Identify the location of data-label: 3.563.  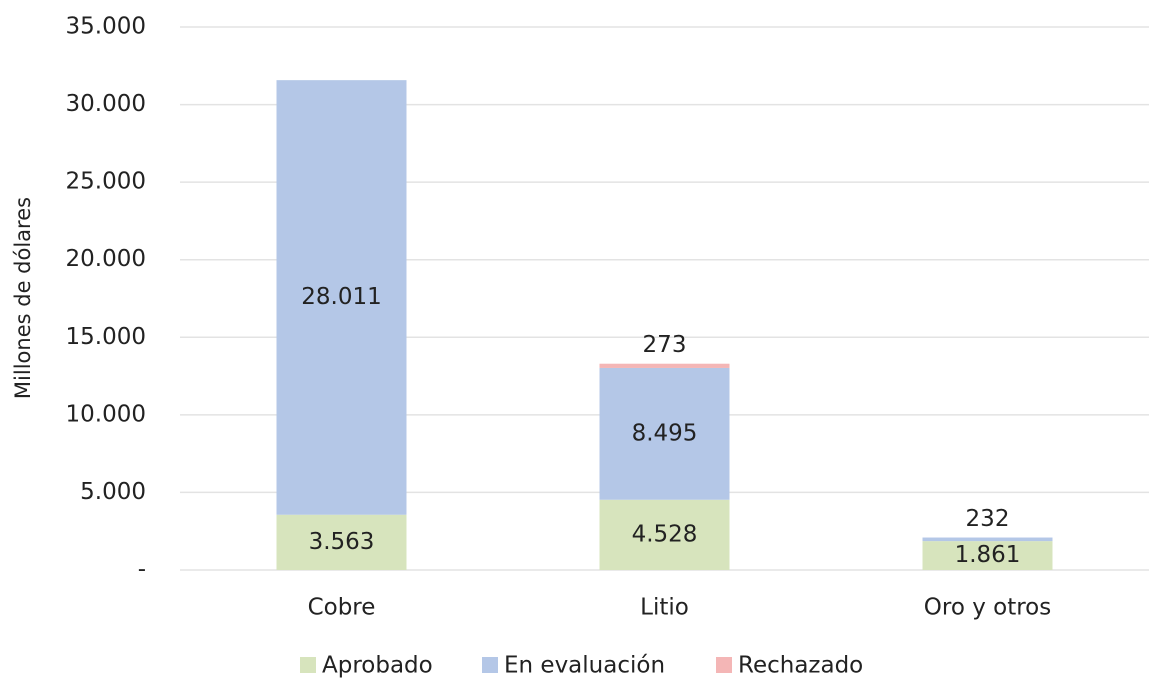
(342, 542).